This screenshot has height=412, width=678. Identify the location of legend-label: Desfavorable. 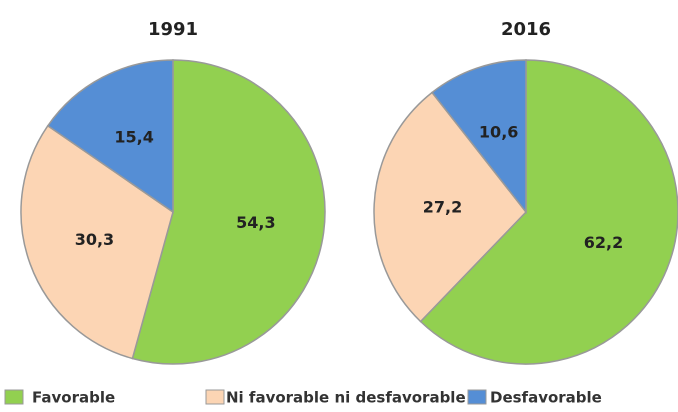
(546, 398).